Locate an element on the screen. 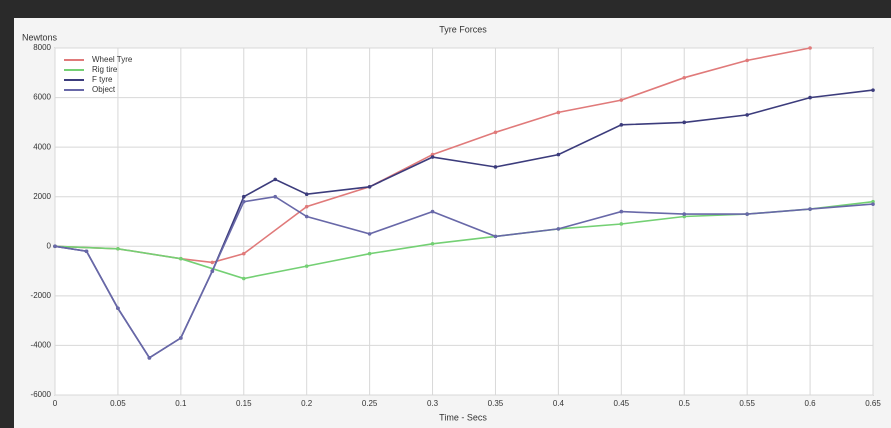 The width and height of the screenshot is (891, 428). x-tick-label: 0.15 is located at coordinates (244, 403).